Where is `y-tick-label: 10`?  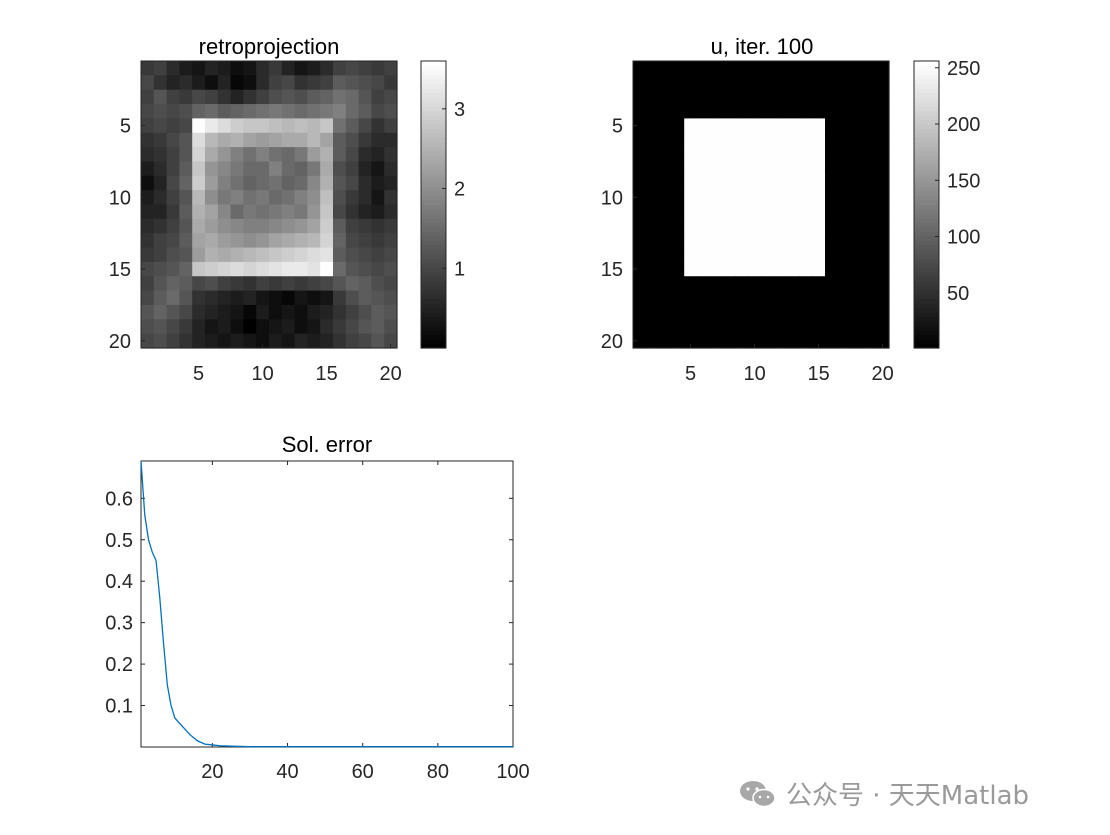
y-tick-label: 10 is located at coordinates (612, 198).